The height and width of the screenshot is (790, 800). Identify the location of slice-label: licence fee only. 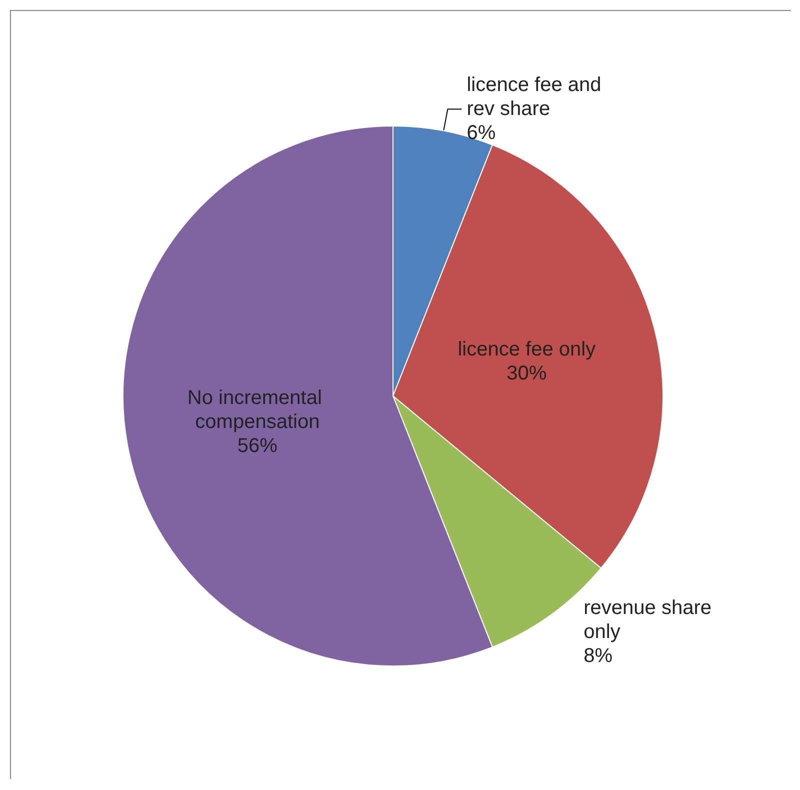
(527, 349).